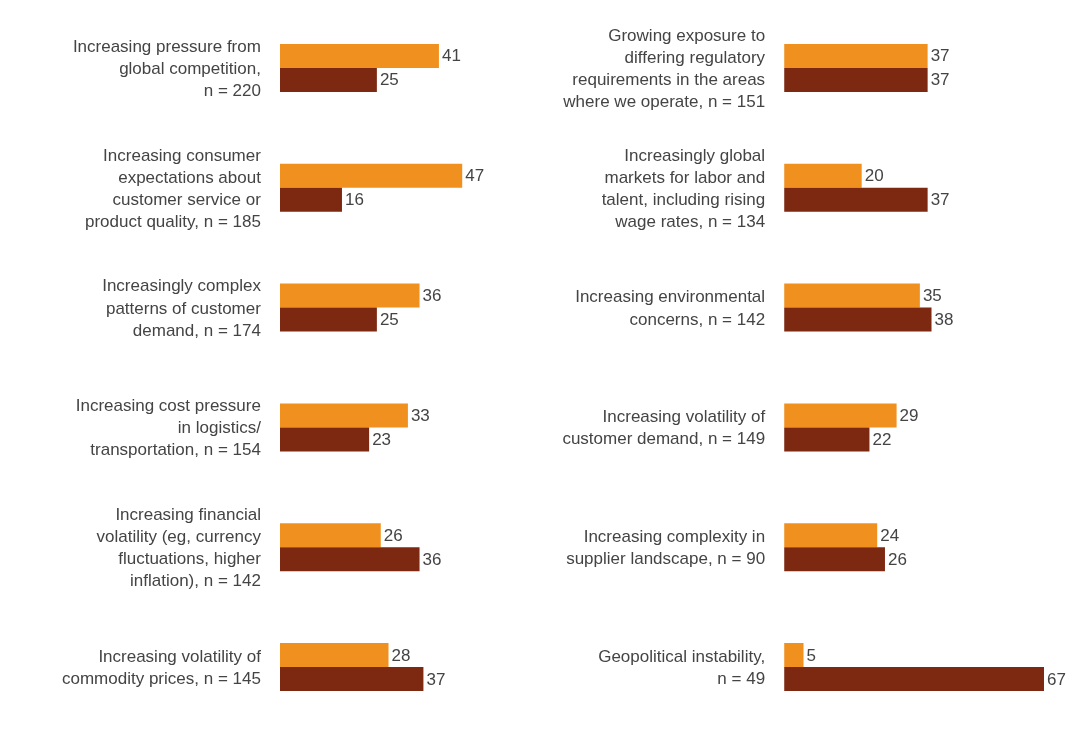 This screenshot has width=1090, height=731. What do you see at coordinates (173, 188) in the screenshot?
I see `y-tick-label: Increasing consumer expectations about customer service or product quality, n = 185` at bounding box center [173, 188].